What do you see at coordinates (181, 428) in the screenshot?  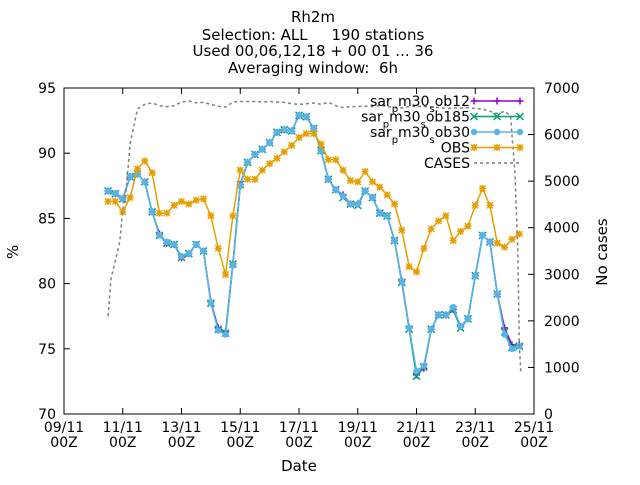 I see `x-tick-label-date: 13/11` at bounding box center [181, 428].